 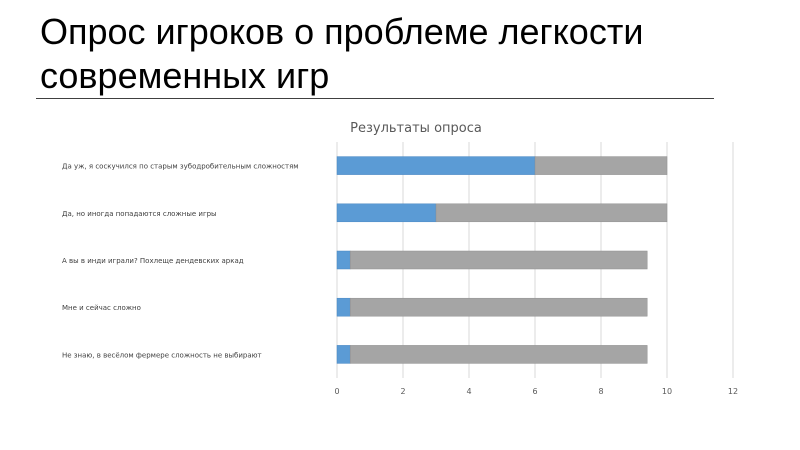 I want to click on x-tick-label: 0, so click(x=336, y=391).